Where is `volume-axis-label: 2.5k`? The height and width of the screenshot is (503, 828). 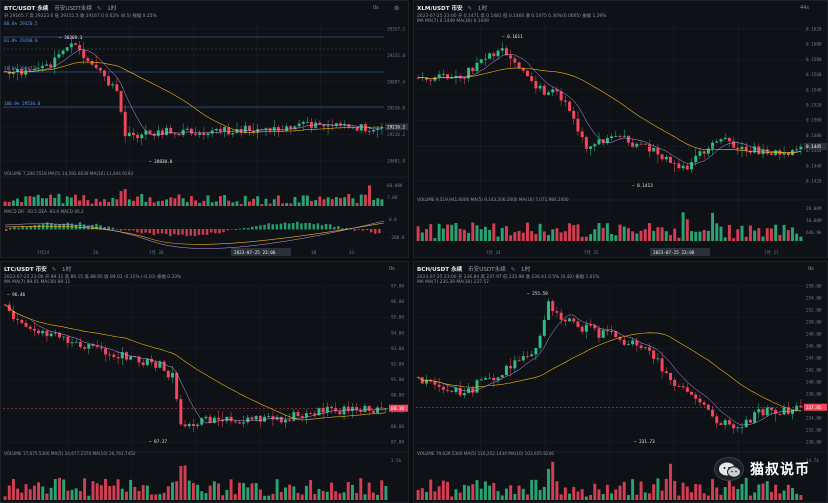
volume-axis-label: 2.5k is located at coordinates (396, 461).